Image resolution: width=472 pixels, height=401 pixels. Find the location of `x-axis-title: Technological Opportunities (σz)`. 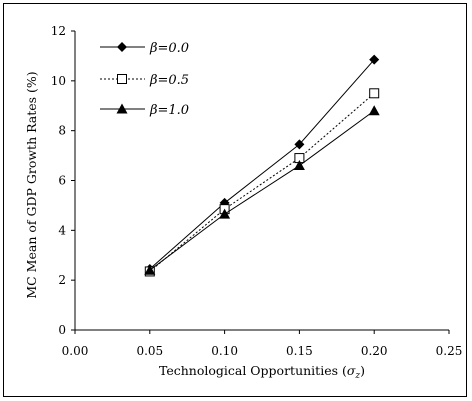

x-axis-title: Technological Opportunities (σz) is located at coordinates (262, 372).